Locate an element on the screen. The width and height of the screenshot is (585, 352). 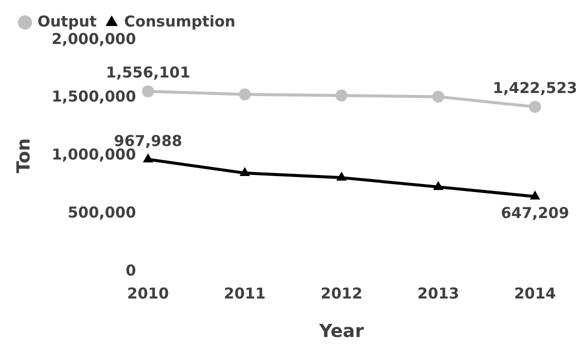
y-tick-label: 500,000 is located at coordinates (102, 212).